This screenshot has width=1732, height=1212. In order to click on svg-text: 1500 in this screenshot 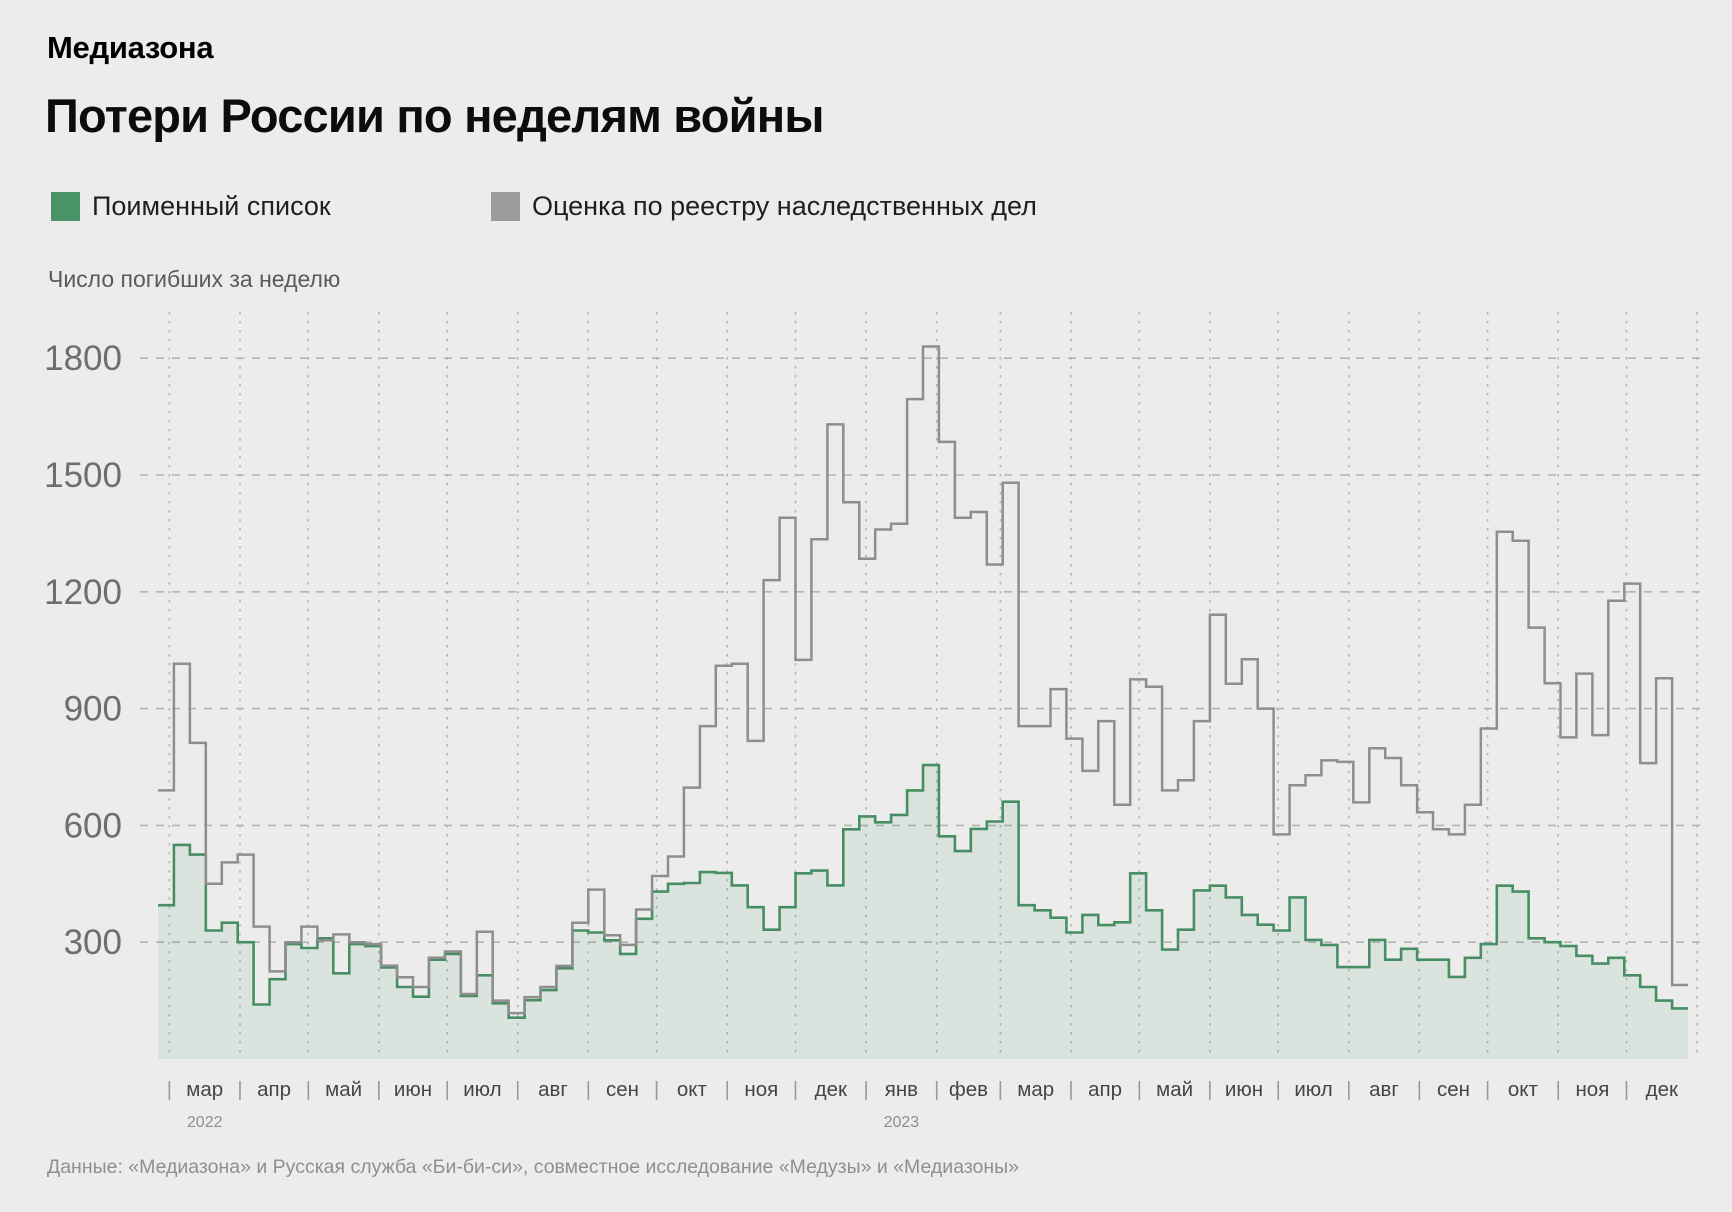, I will do `click(83, 475)`.